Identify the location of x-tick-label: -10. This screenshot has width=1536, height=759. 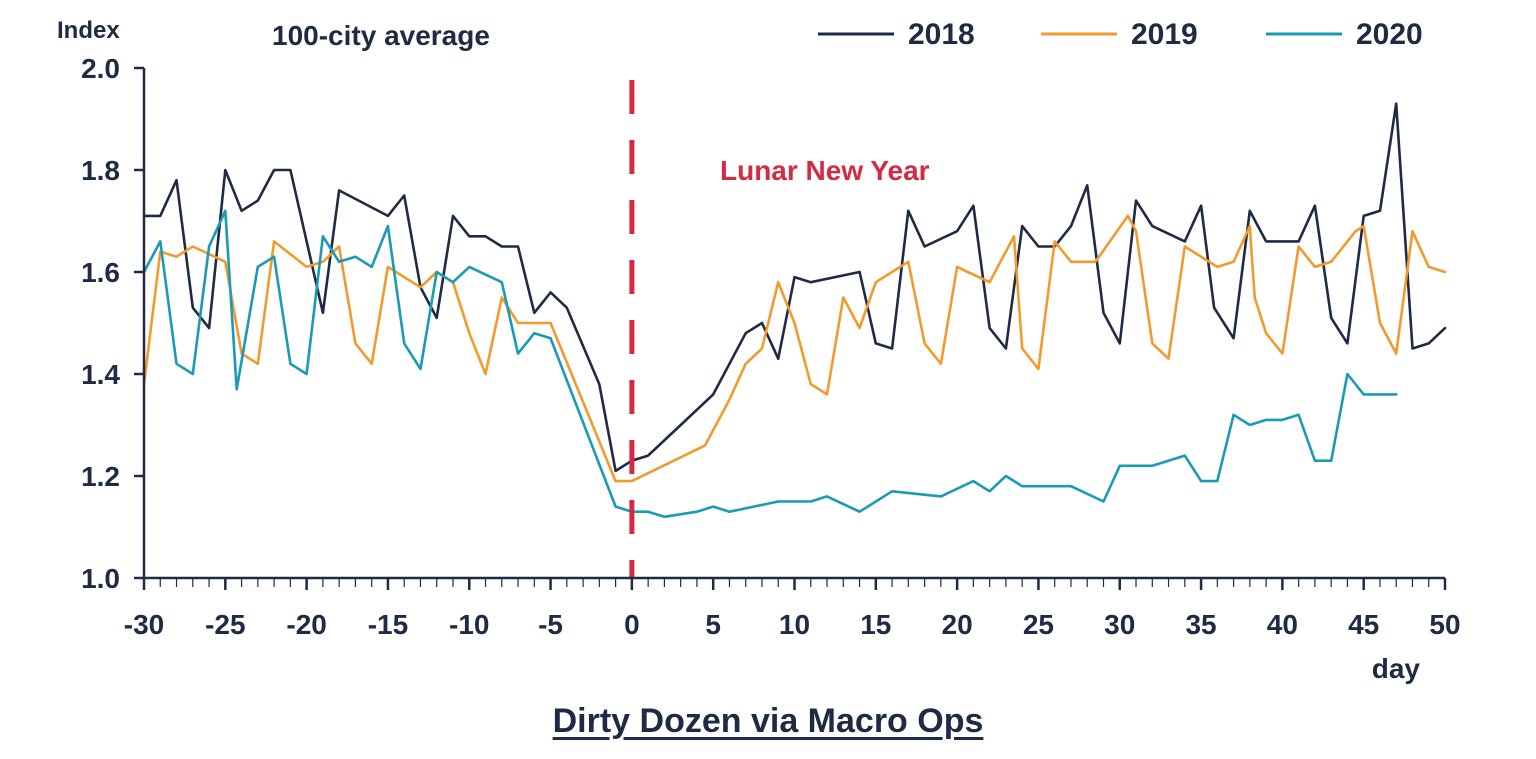
(469, 624).